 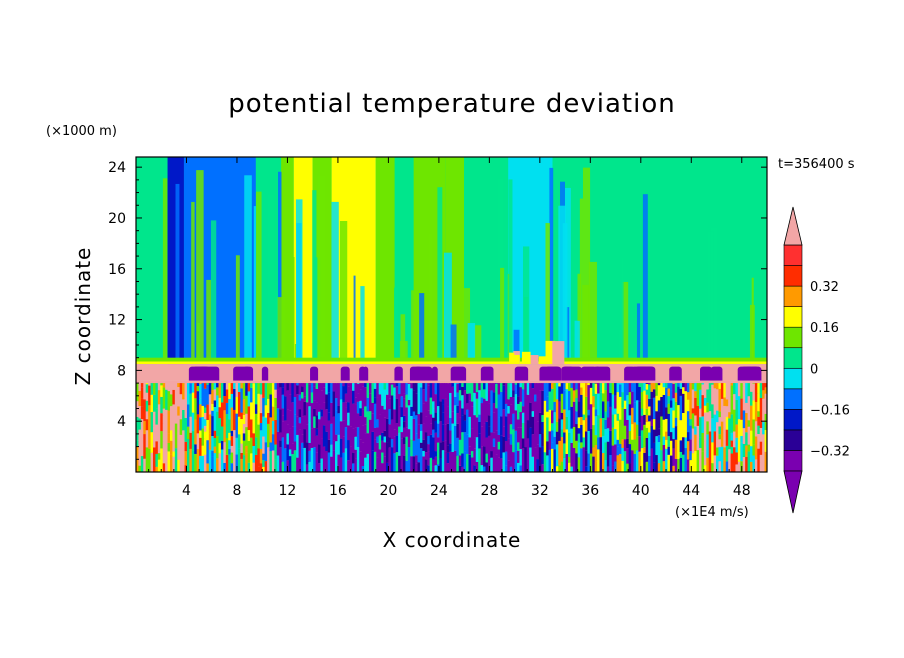 What do you see at coordinates (489, 491) in the screenshot?
I see `x-tick-label: 28` at bounding box center [489, 491].